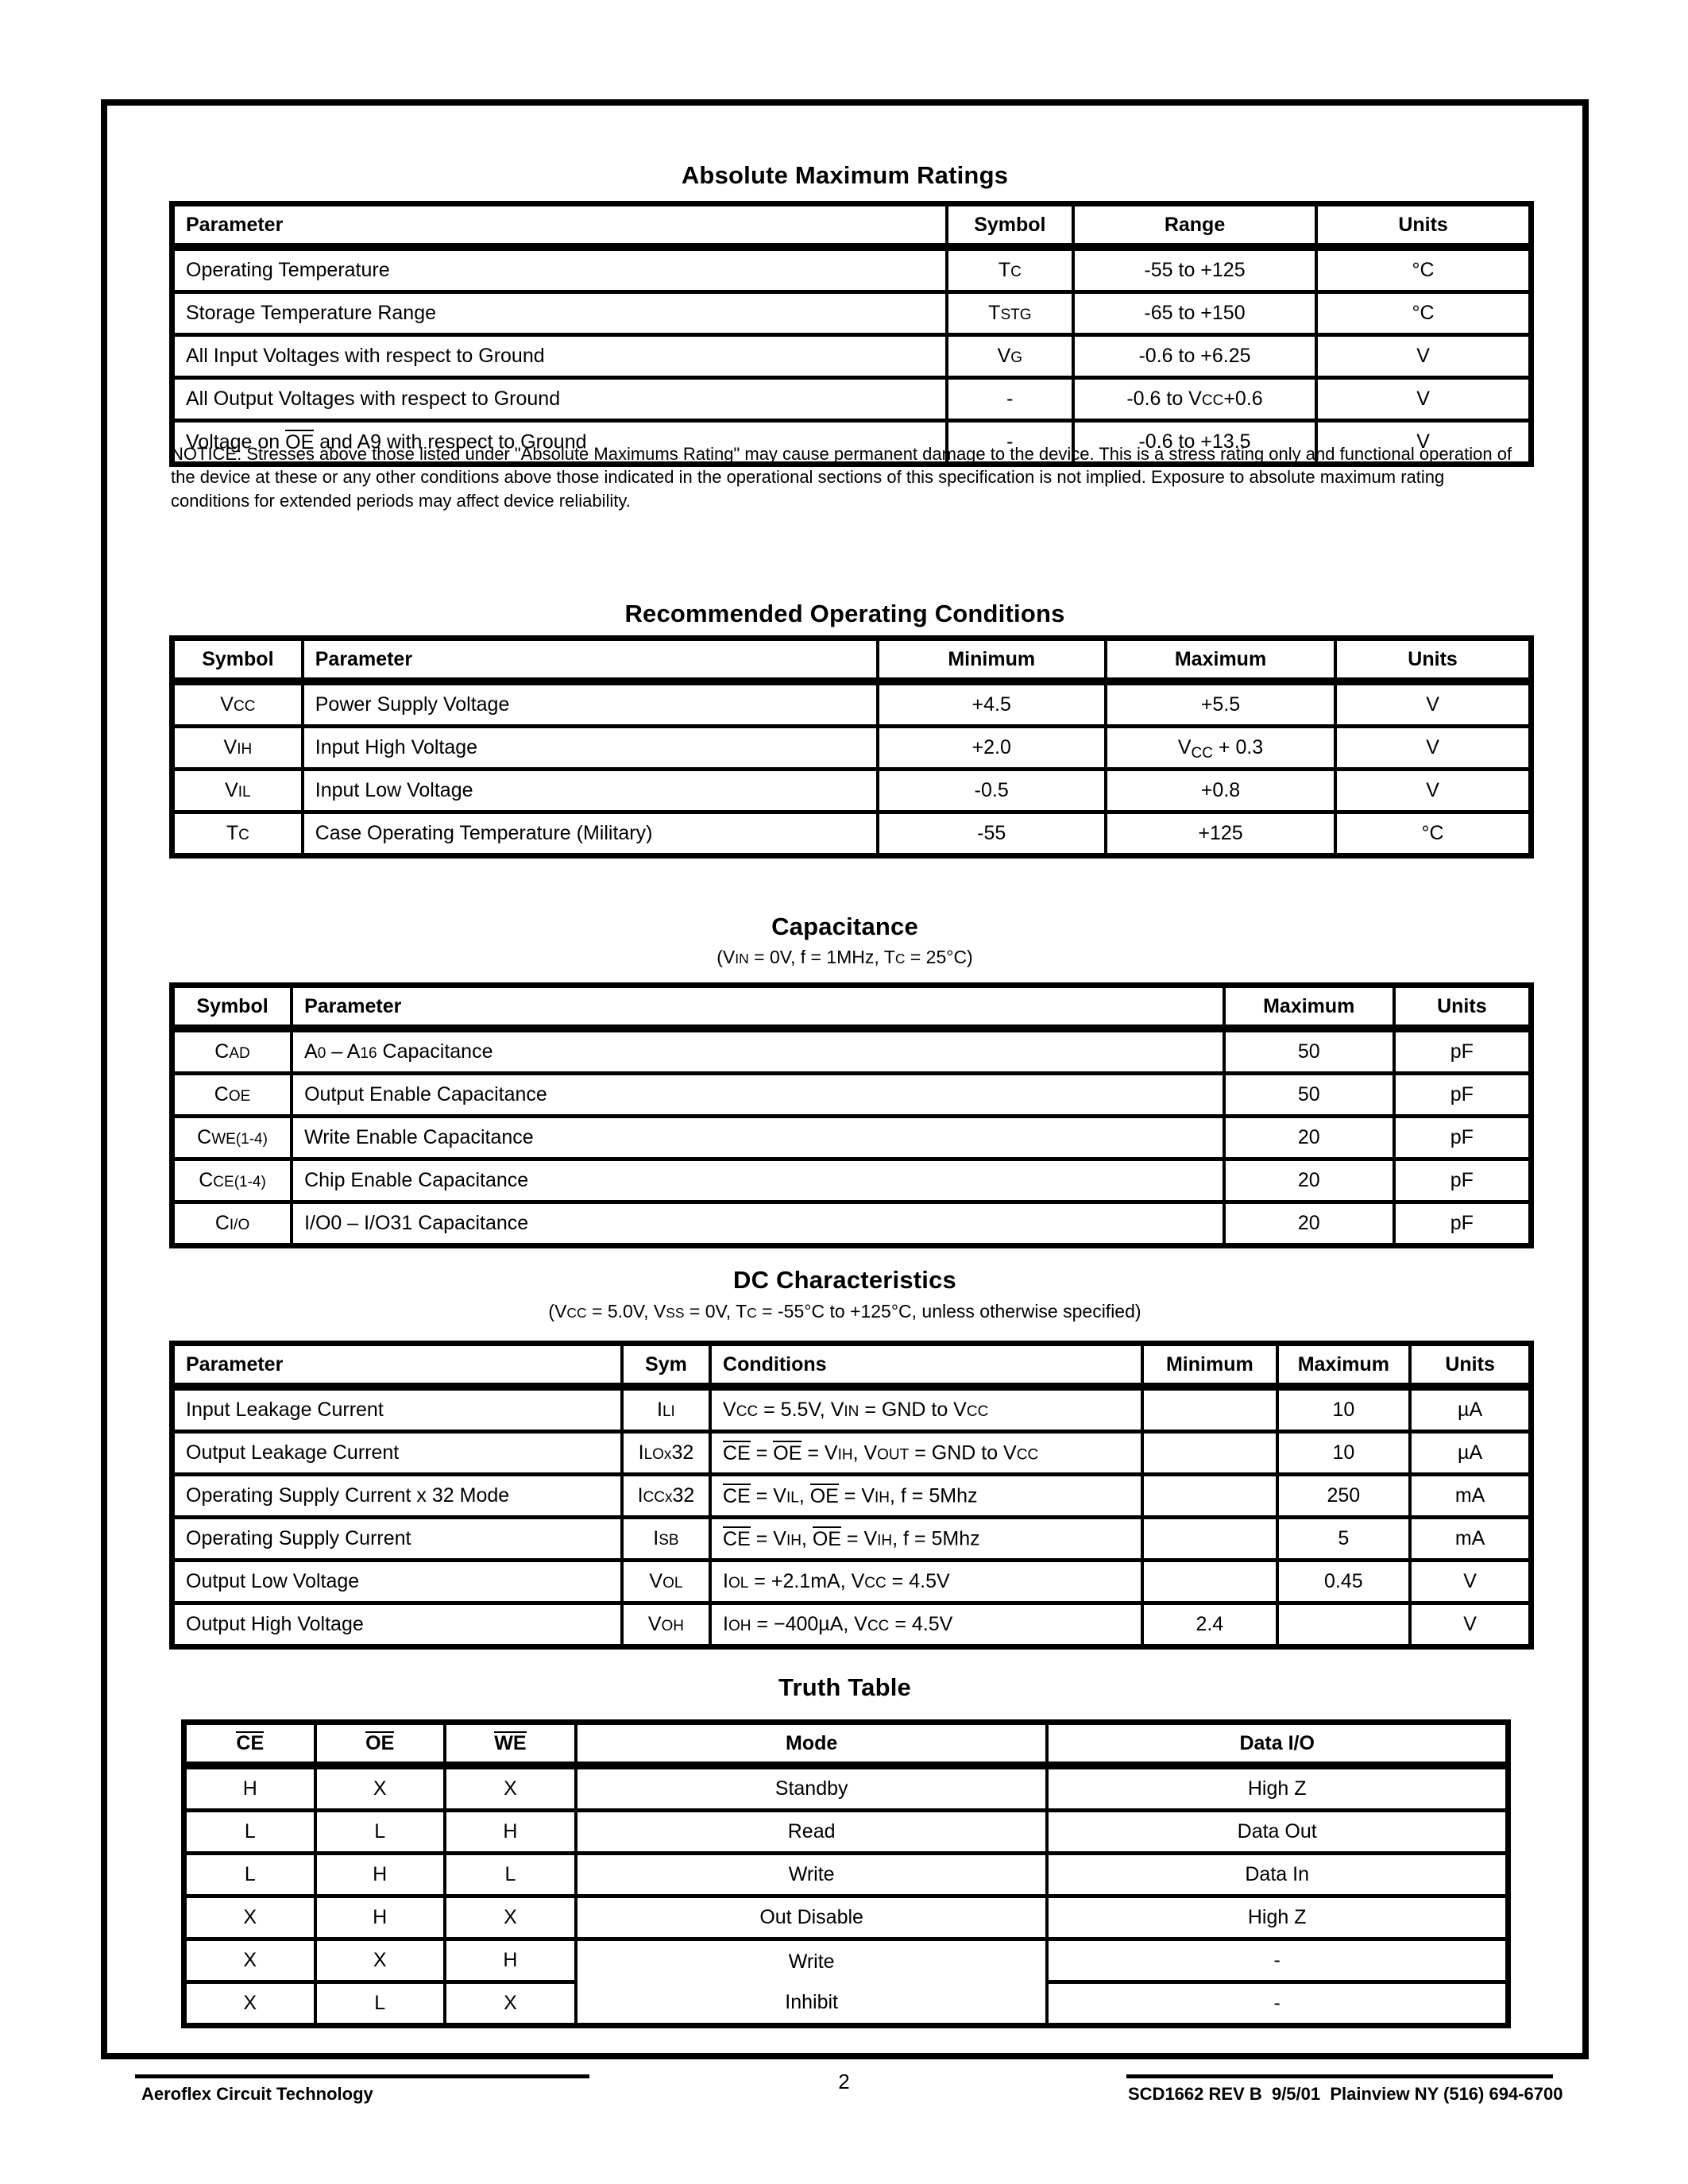 The height and width of the screenshot is (2184, 1688). Describe the element at coordinates (1220, 834) in the screenshot. I see `table-cell: +125` at that location.